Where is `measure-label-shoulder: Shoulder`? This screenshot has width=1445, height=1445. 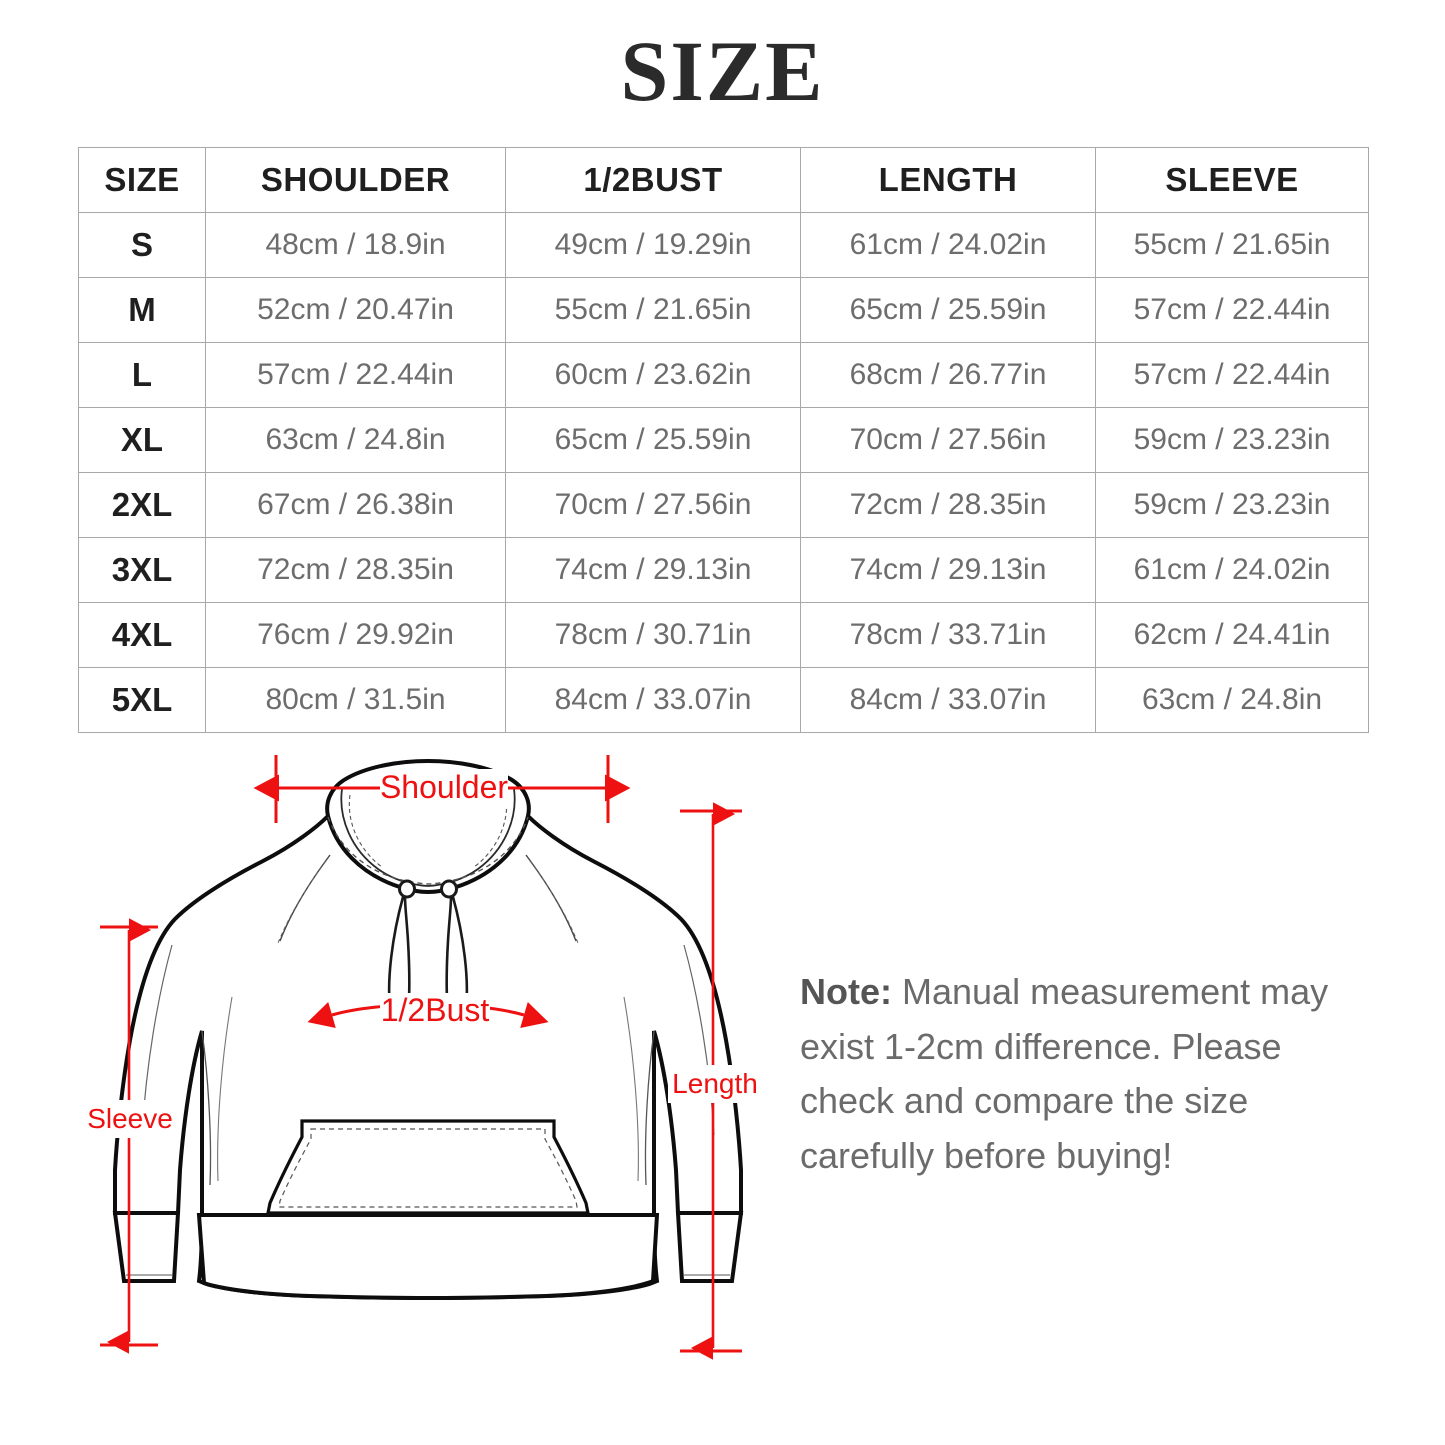 measure-label-shoulder: Shoulder is located at coordinates (444, 787).